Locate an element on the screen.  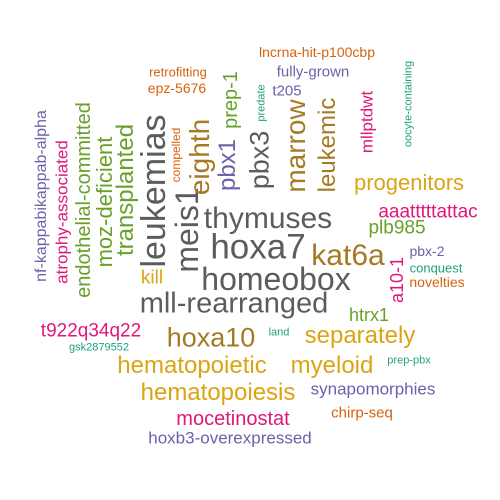
word-mll-rearranged: mll-rearranged is located at coordinates (234, 303).